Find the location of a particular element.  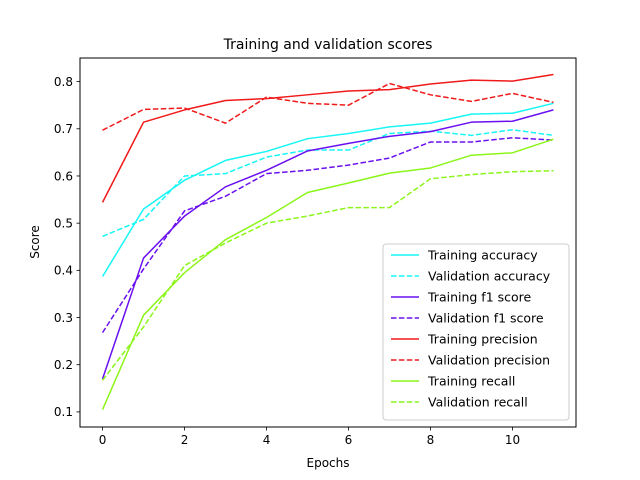

y-tick-label: 0.5 is located at coordinates (63, 223).